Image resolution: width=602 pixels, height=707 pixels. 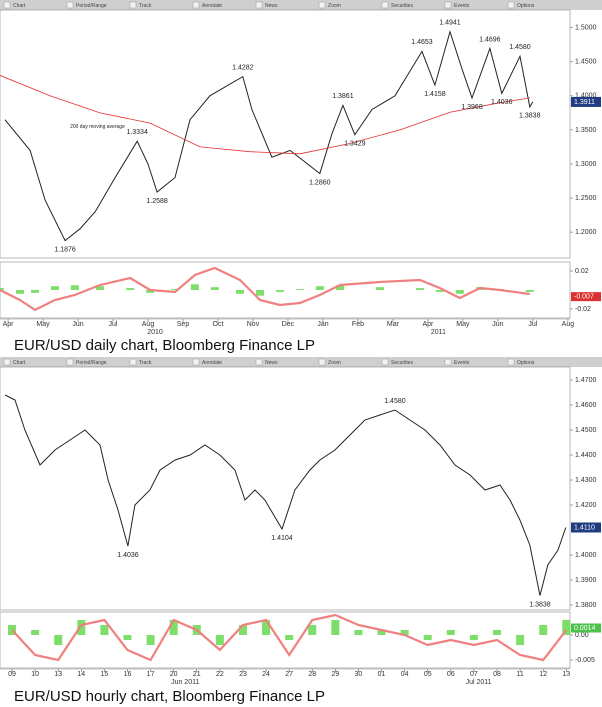 I want to click on x-tick-label: 22, so click(x=220, y=674).